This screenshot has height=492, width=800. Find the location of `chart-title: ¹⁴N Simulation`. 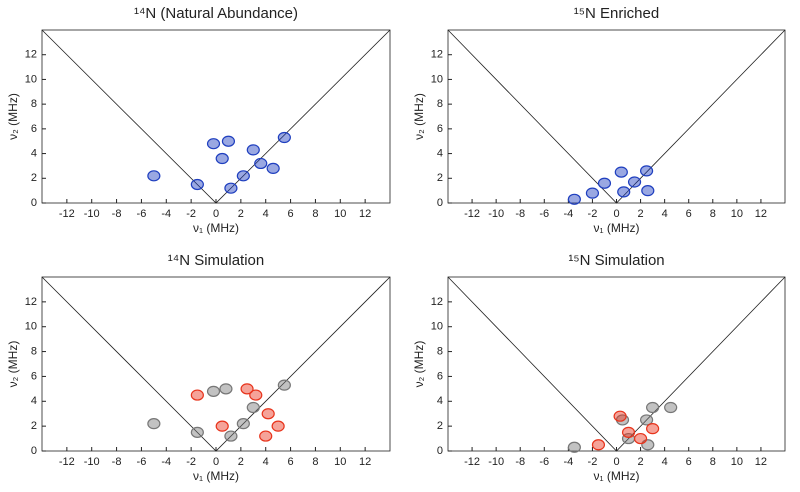

chart-title: ¹⁴N Simulation is located at coordinates (216, 260).